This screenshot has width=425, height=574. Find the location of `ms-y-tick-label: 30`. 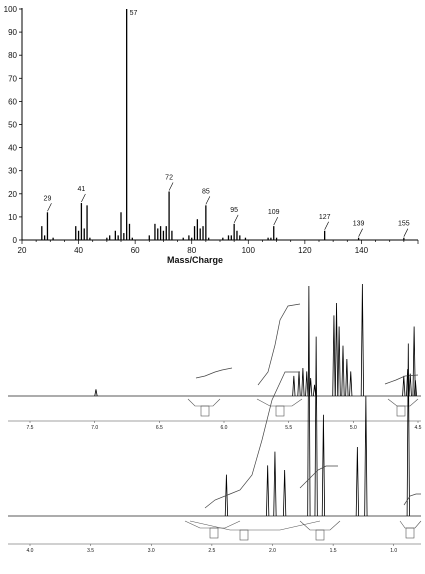

ms-y-tick-label: 30 is located at coordinates (12, 171).